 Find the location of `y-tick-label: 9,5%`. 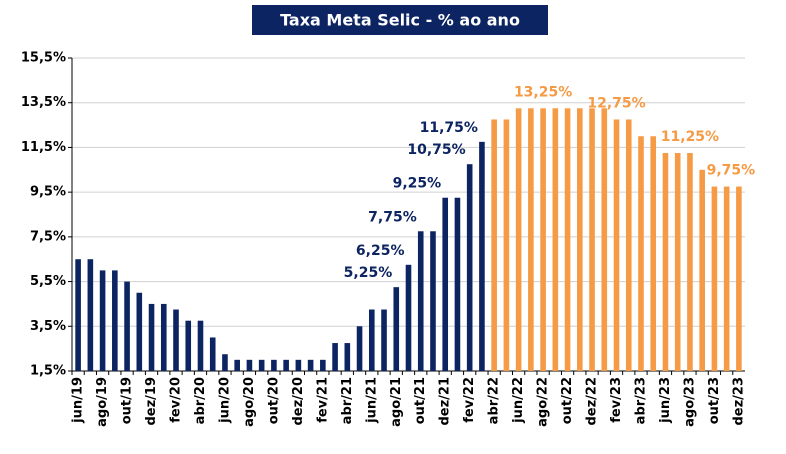

y-tick-label: 9,5% is located at coordinates (48, 192).